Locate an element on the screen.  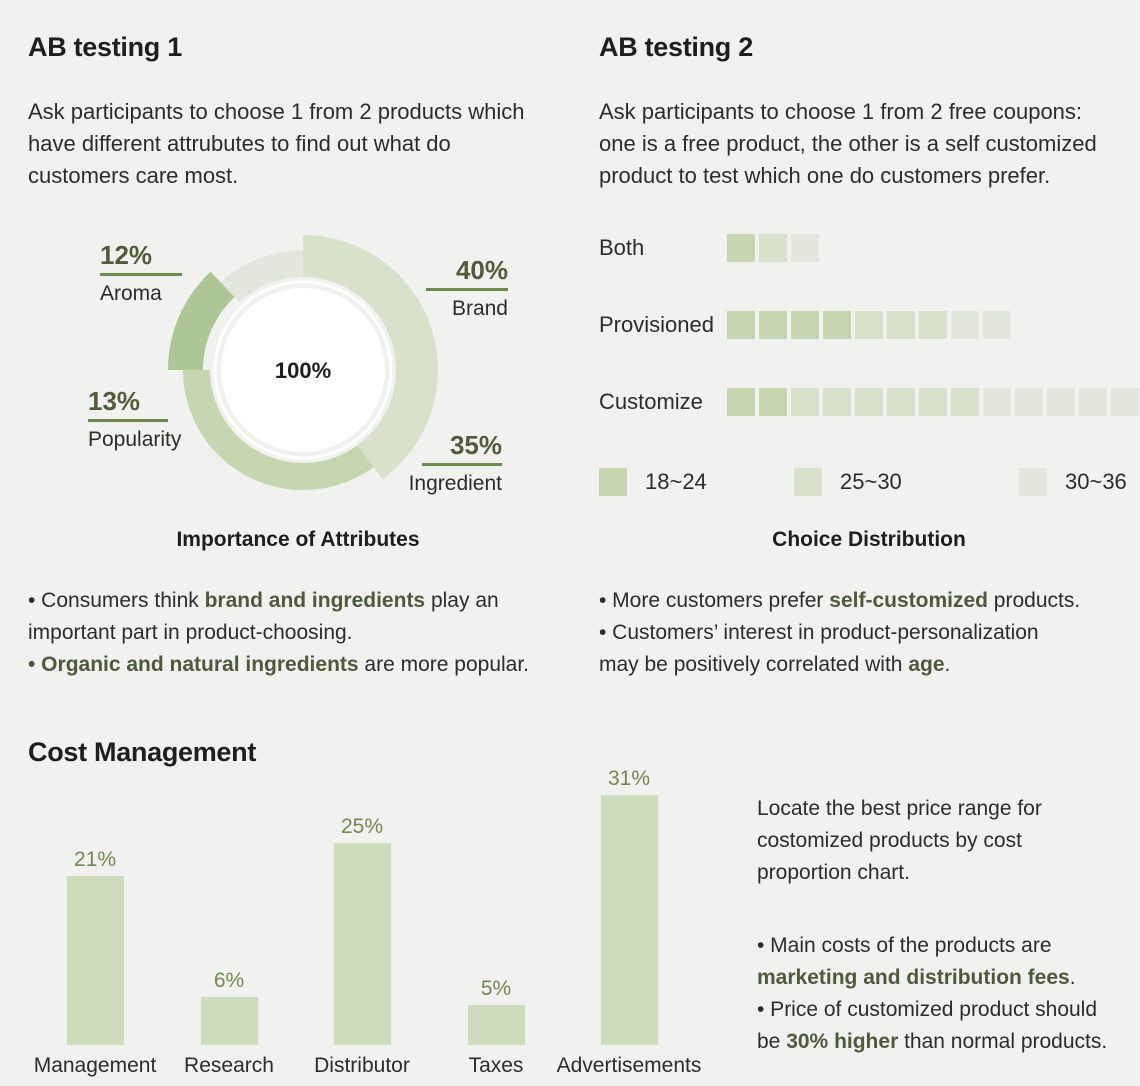
donut-label-aroma-rule is located at coordinates (141, 274).